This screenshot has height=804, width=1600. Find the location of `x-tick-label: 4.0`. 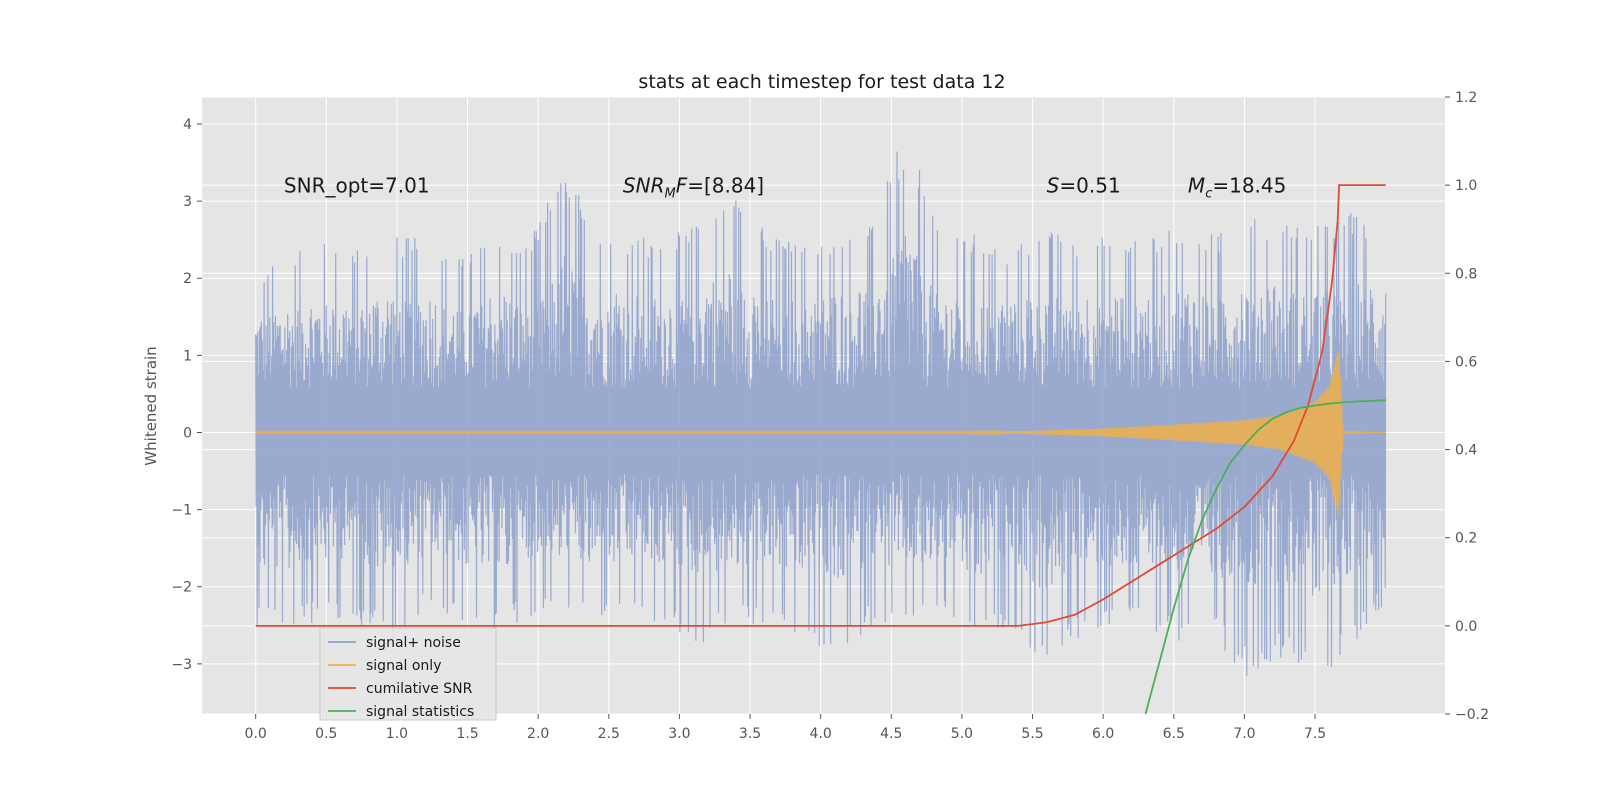

x-tick-label: 4.0 is located at coordinates (821, 734).